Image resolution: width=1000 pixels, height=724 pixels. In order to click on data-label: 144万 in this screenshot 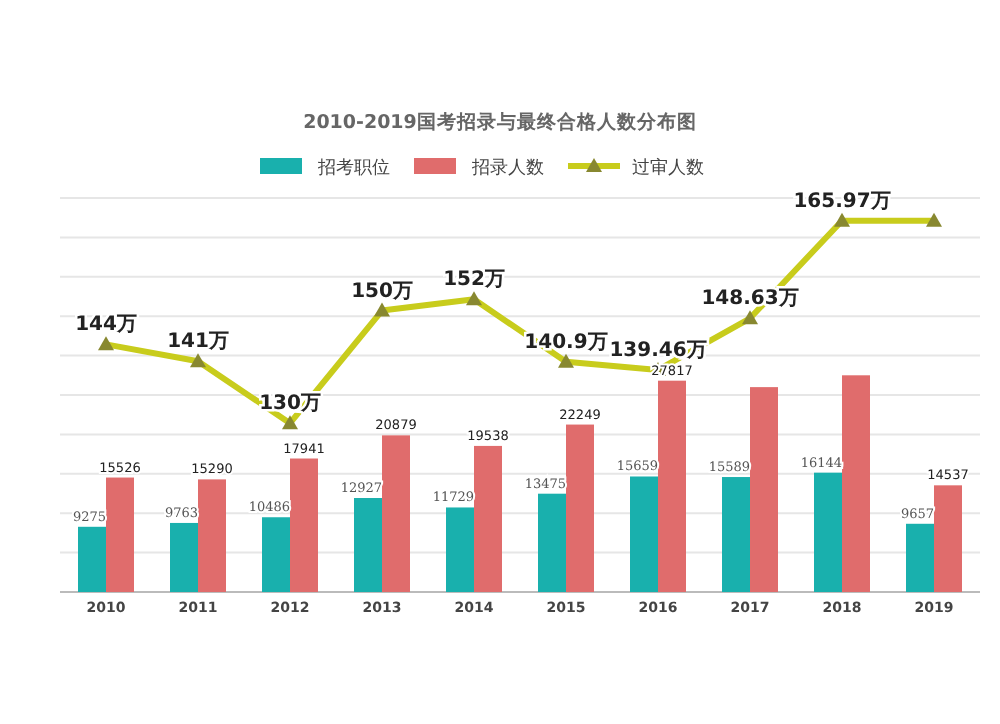, I will do `click(106, 325)`.